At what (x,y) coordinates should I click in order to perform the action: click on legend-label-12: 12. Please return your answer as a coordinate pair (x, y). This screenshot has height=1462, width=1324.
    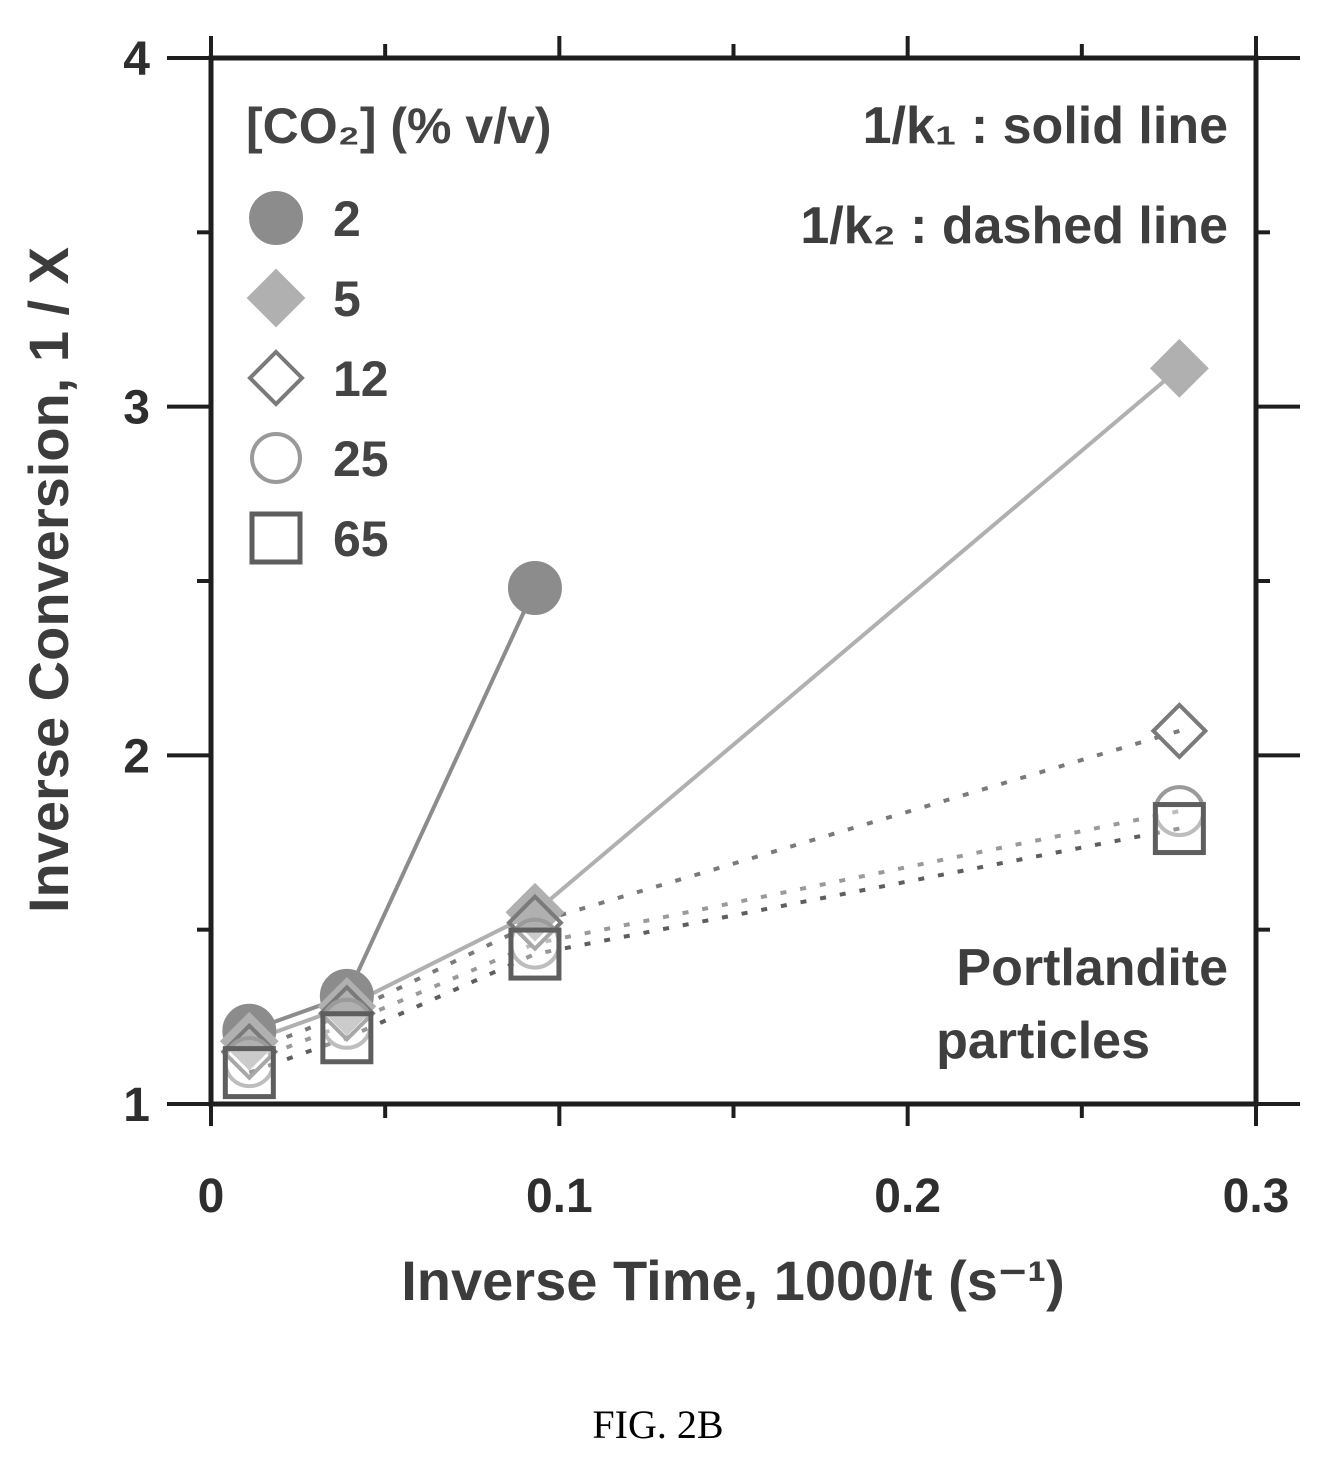
    Looking at the image, I should click on (361, 379).